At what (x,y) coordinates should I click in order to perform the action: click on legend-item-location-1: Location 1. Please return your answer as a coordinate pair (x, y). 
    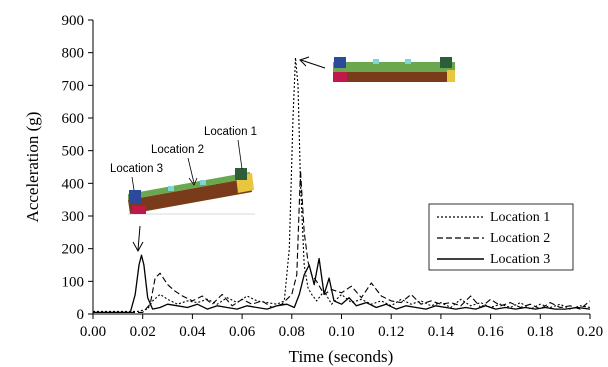
    Looking at the image, I should click on (493, 217).